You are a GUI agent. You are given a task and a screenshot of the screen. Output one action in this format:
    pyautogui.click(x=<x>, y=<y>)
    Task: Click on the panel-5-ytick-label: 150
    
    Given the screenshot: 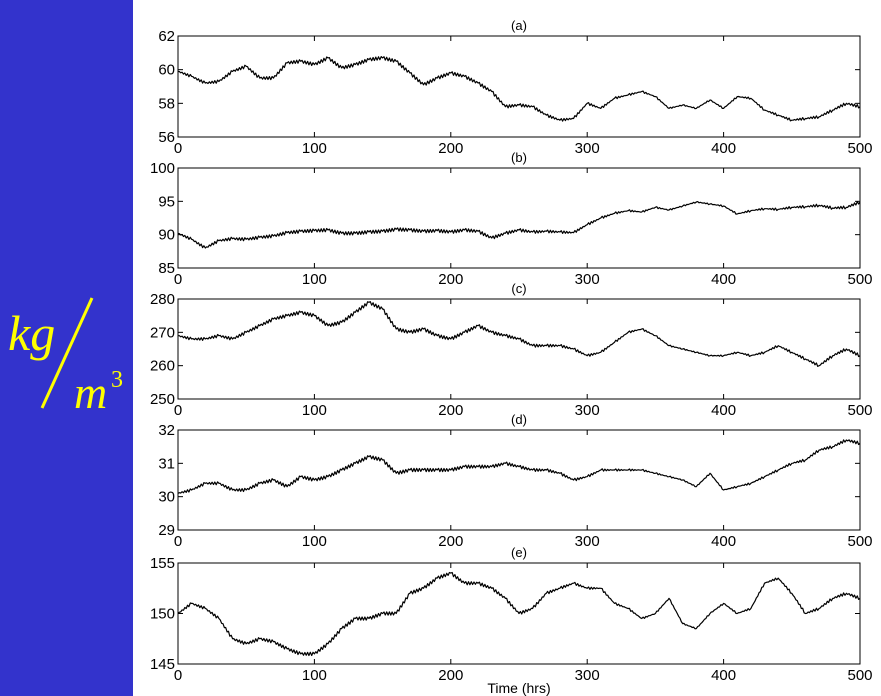 What is the action you would take?
    pyautogui.click(x=162, y=614)
    